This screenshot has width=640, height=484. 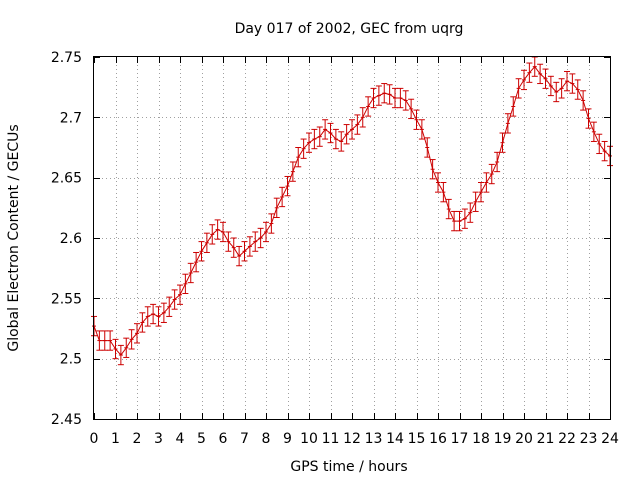 I want to click on y-tick-label: 2.6, so click(x=71, y=239).